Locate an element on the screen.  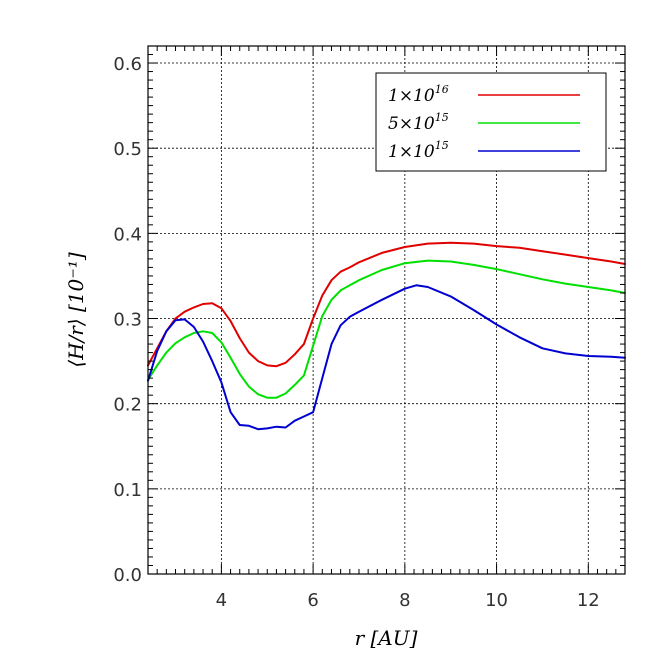
legend-box is located at coordinates (491, 122).